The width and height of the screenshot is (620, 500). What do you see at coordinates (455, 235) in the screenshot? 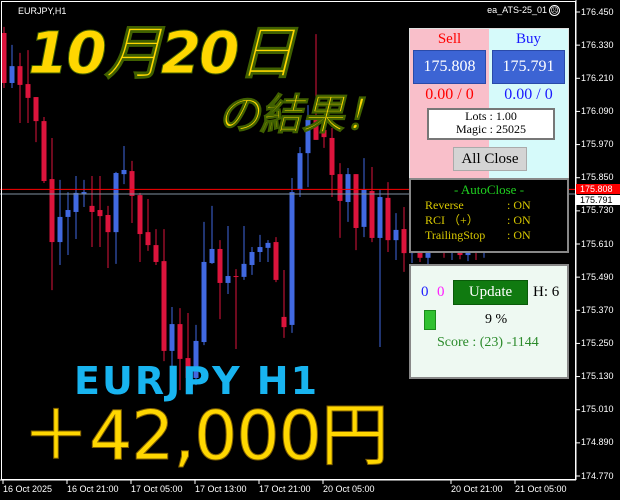
I see `item-label: TrailingStop` at bounding box center [455, 235].